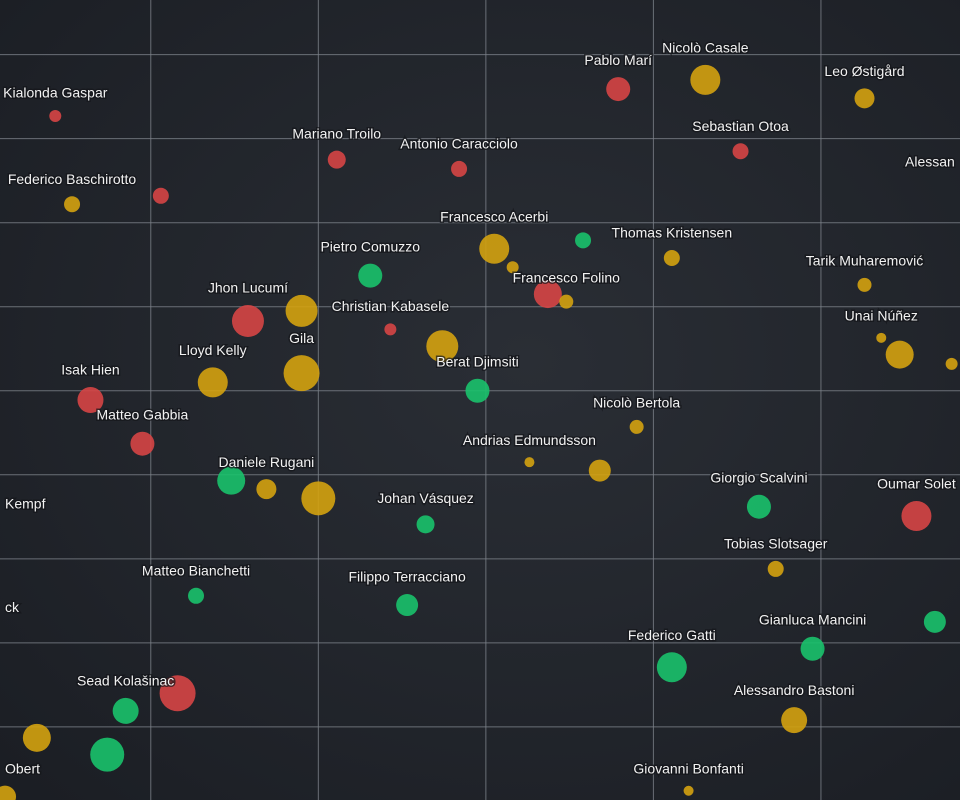  What do you see at coordinates (477, 361) in the screenshot?
I see `point-label: Berat Djimsiti` at bounding box center [477, 361].